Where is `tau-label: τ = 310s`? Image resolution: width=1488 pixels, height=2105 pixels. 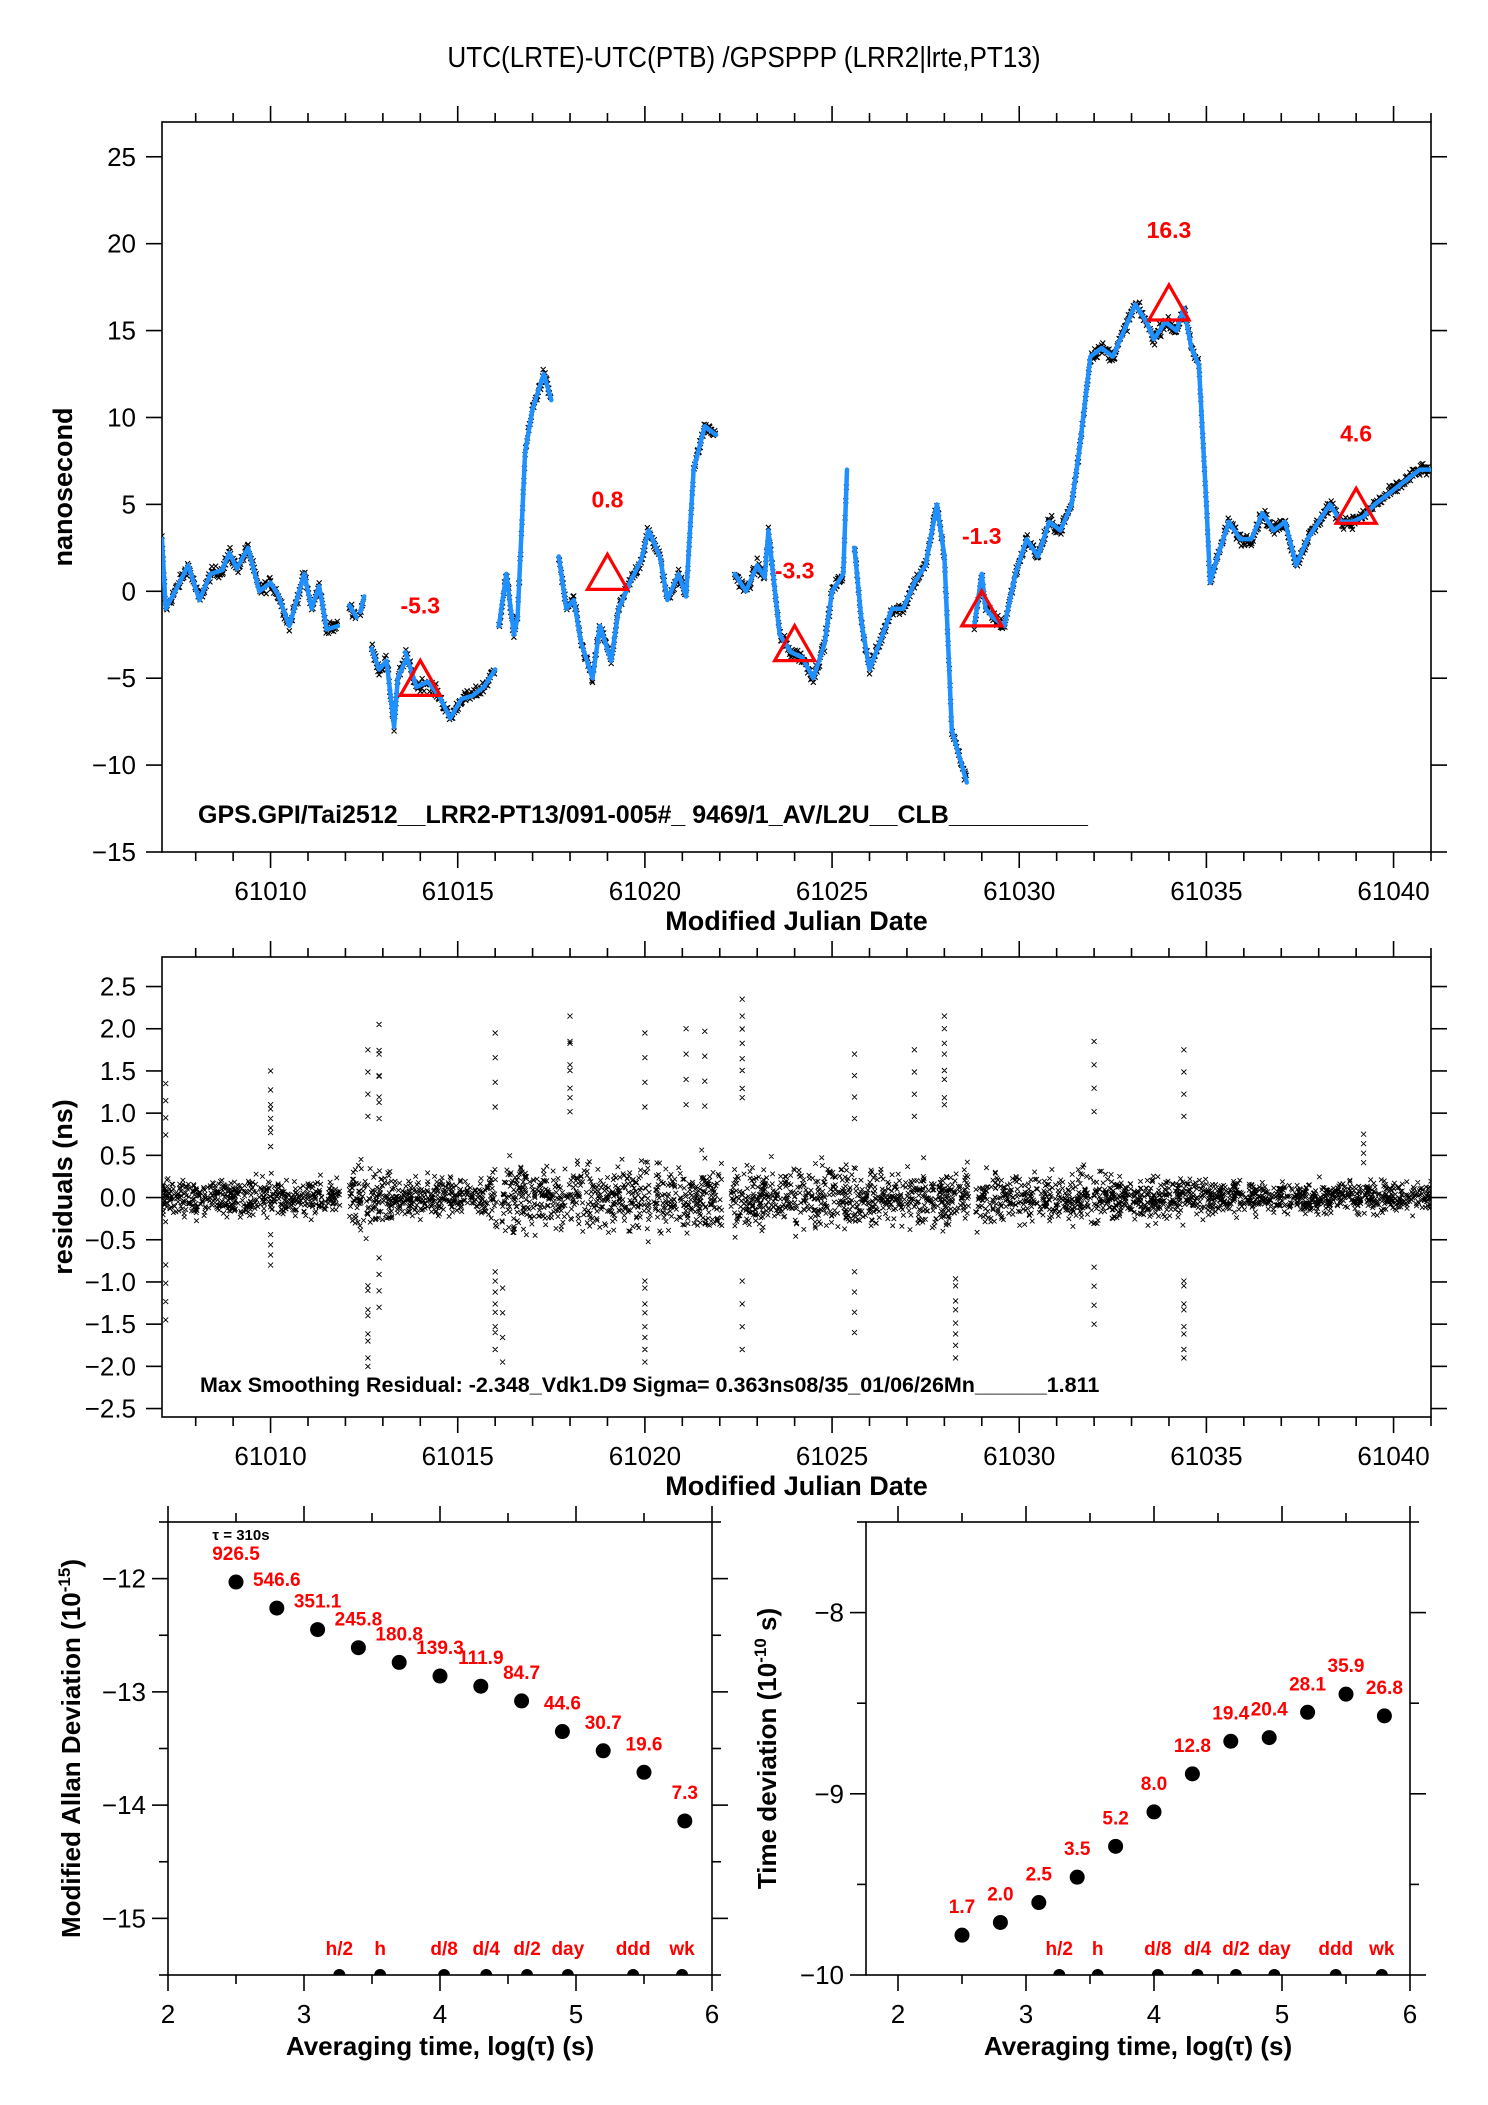 tau-label: τ = 310s is located at coordinates (240, 1535).